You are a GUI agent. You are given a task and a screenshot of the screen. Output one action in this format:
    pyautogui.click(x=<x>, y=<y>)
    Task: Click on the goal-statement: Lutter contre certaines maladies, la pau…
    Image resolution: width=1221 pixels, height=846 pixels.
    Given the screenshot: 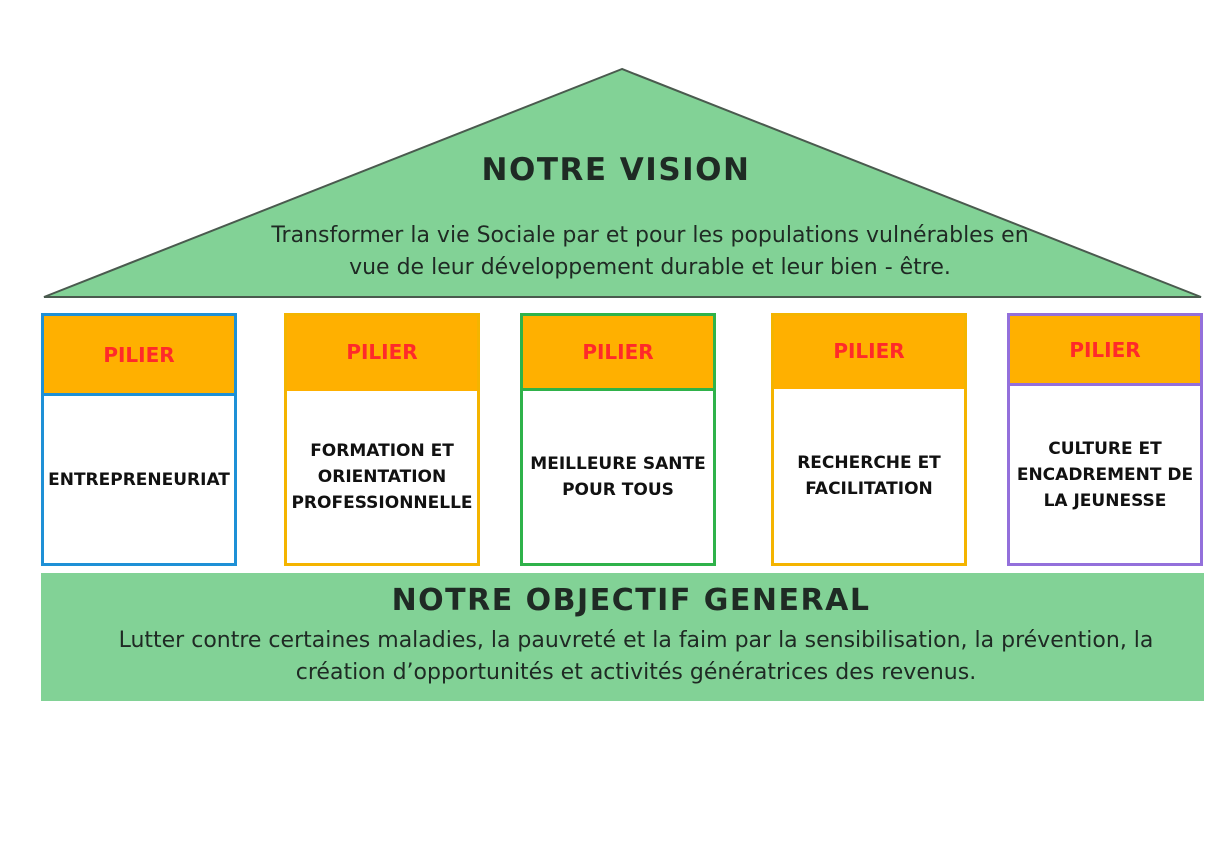 What is the action you would take?
    pyautogui.click(x=636, y=656)
    